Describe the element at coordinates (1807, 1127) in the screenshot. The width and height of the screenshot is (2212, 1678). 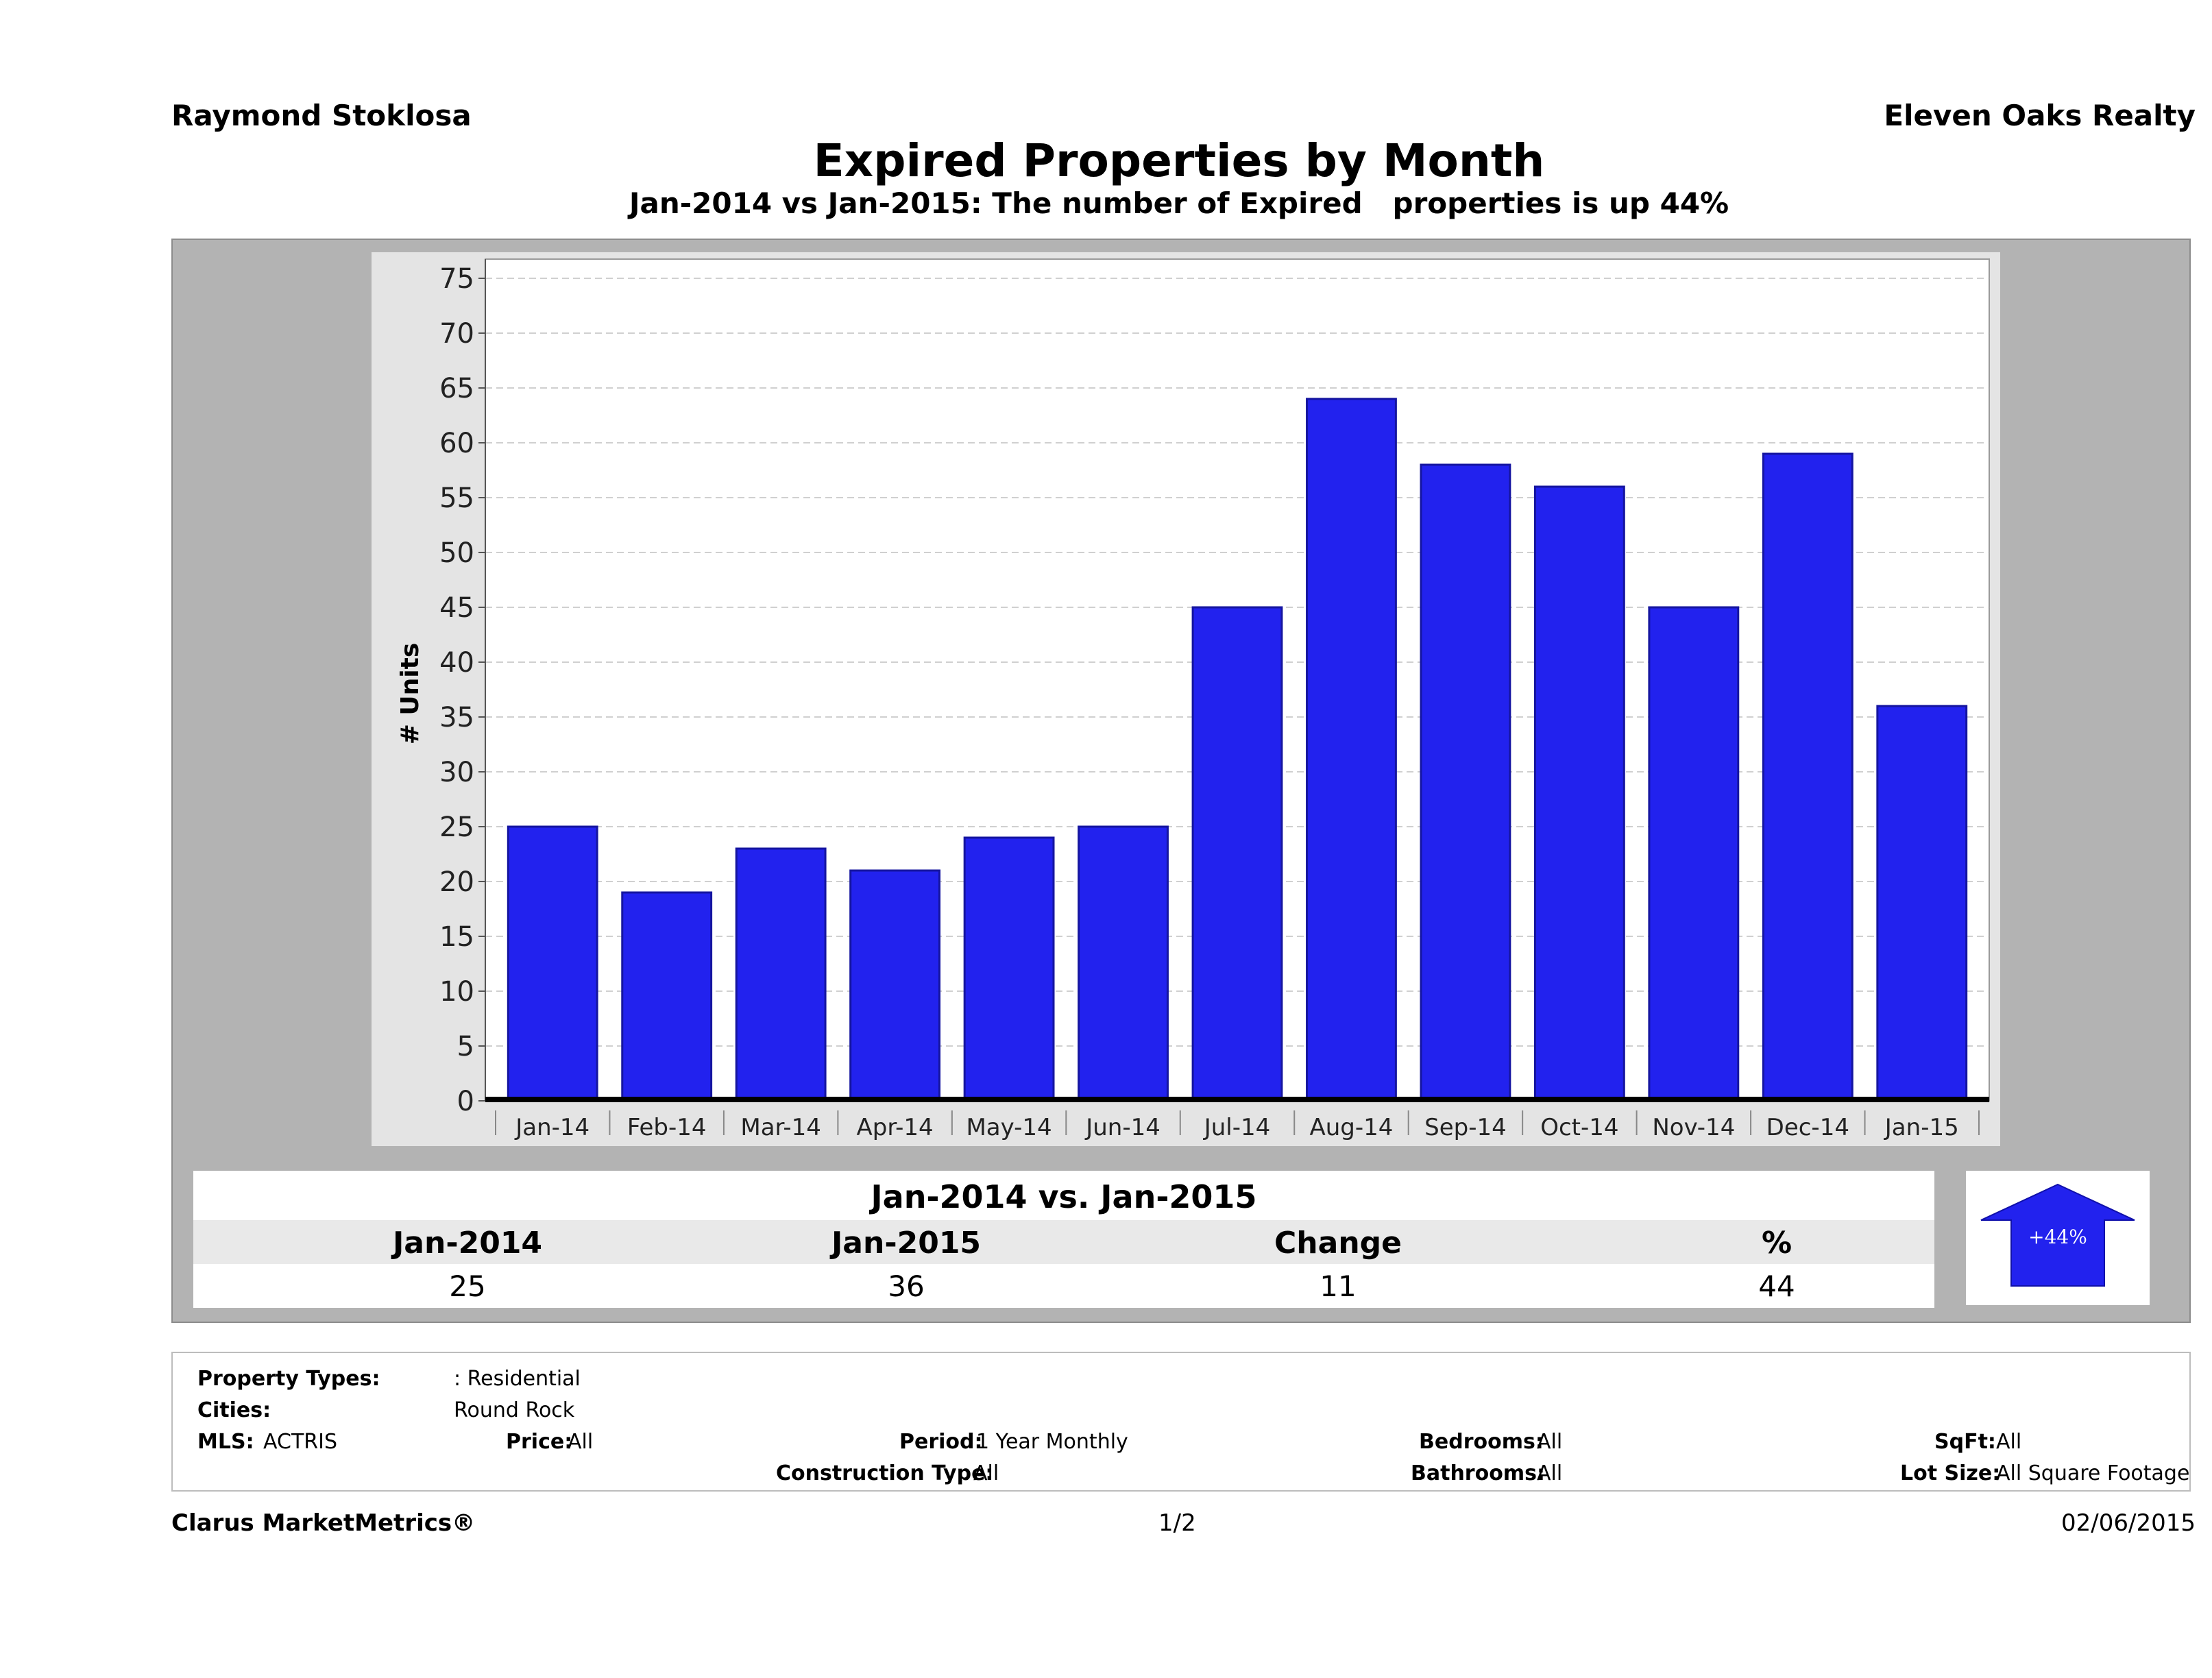
I see `x-tick-label: Dec-14` at that location.